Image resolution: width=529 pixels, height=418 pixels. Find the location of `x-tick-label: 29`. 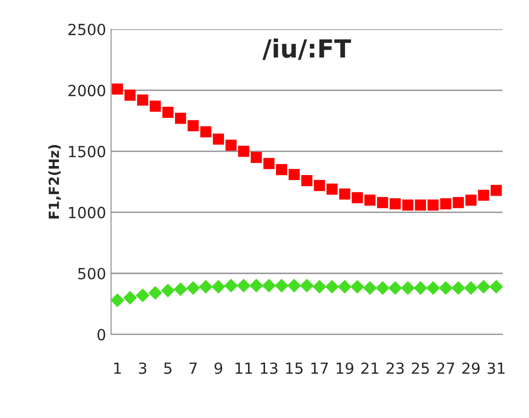

x-tick-label: 29 is located at coordinates (471, 368).